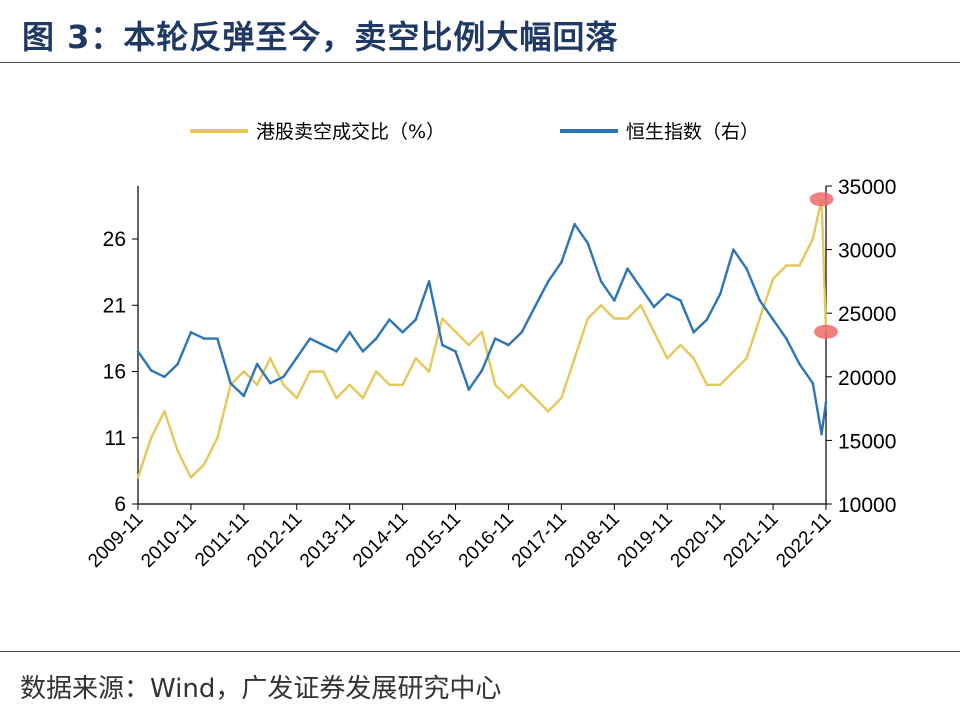 This screenshot has height=720, width=960. What do you see at coordinates (645, 540) in the screenshot?
I see `x-axis-tick-label: 2019-11` at bounding box center [645, 540].